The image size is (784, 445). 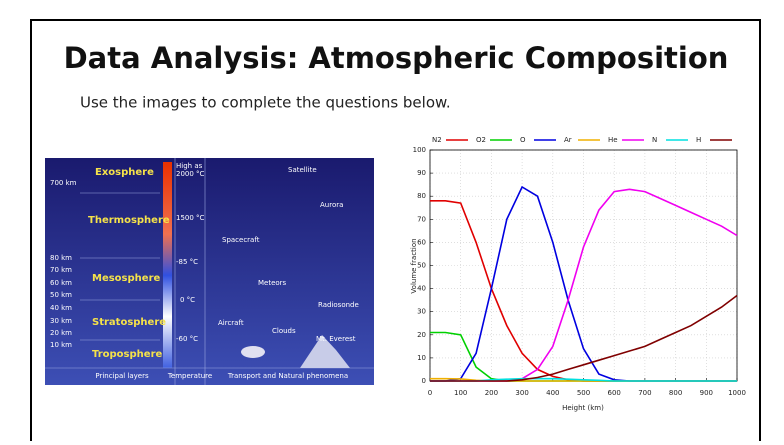 I want to click on x-tick-label: 0, so click(x=430, y=393).